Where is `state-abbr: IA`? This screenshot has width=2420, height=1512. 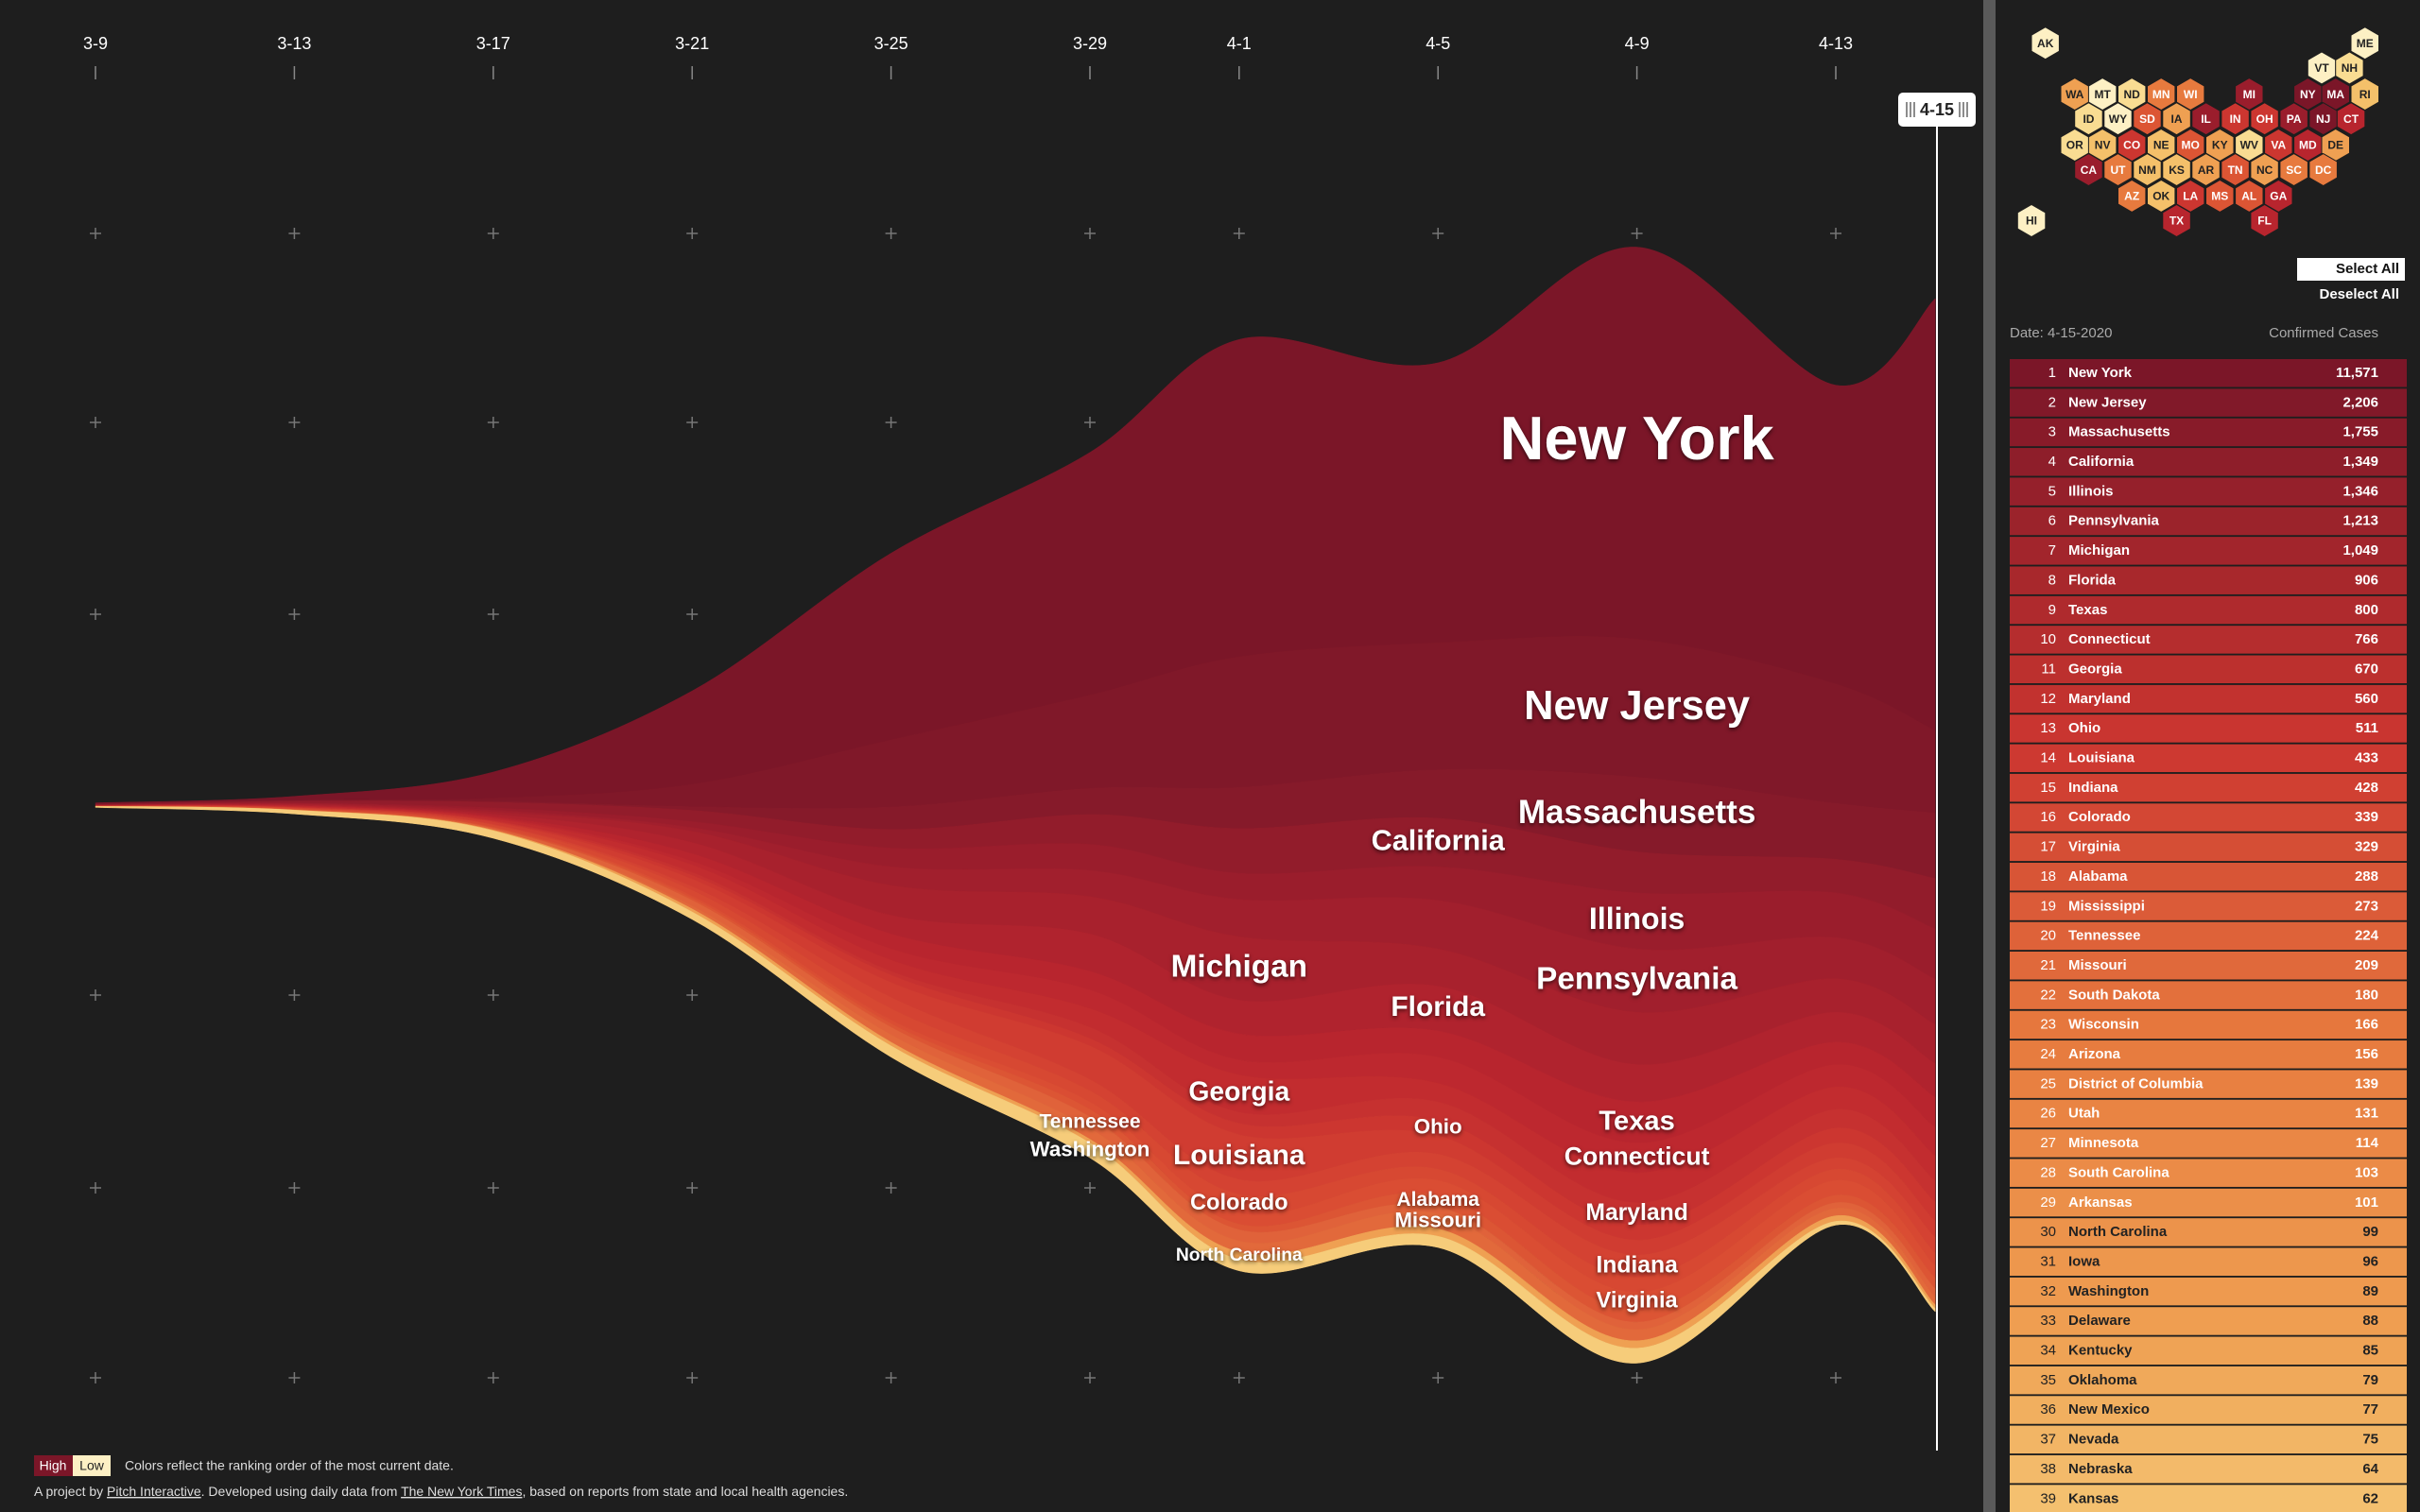 state-abbr: IA is located at coordinates (2177, 119).